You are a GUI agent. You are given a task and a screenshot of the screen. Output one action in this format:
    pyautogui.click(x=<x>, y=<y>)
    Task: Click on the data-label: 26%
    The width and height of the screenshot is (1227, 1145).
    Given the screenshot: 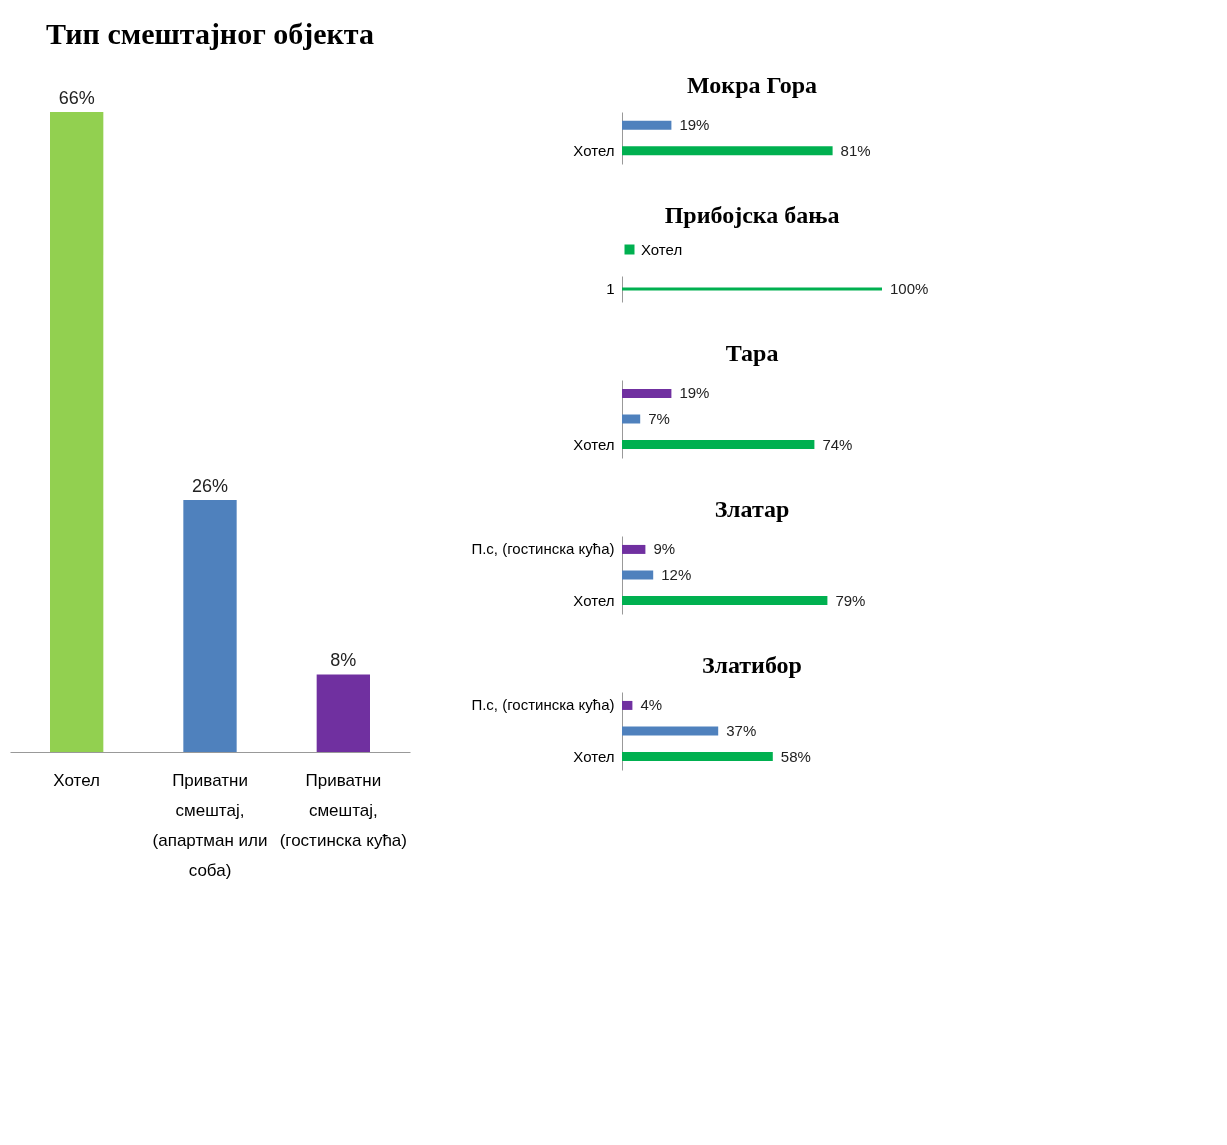 What is the action you would take?
    pyautogui.click(x=210, y=485)
    